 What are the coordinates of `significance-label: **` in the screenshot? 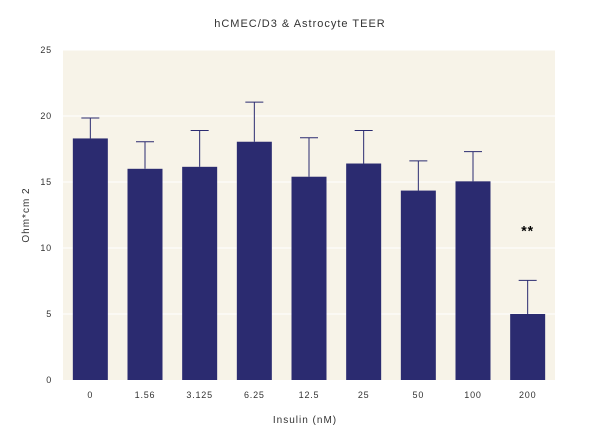 It's located at (527, 230).